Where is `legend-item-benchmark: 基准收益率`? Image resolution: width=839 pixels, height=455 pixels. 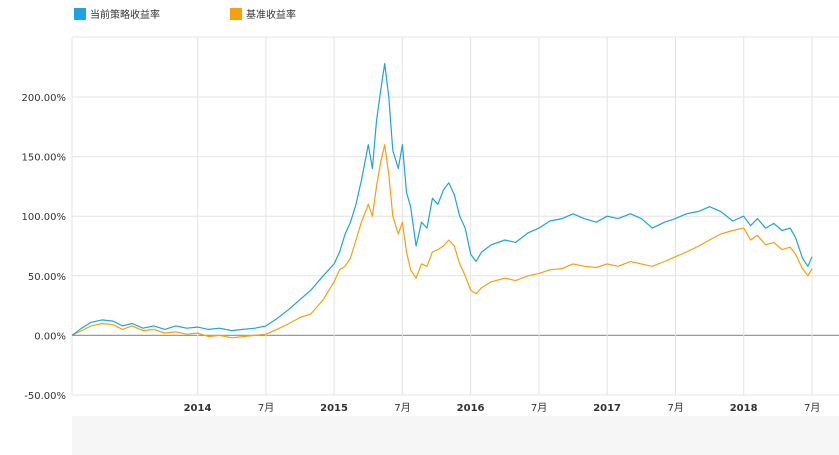
legend-item-benchmark: 基准收益率 is located at coordinates (263, 13).